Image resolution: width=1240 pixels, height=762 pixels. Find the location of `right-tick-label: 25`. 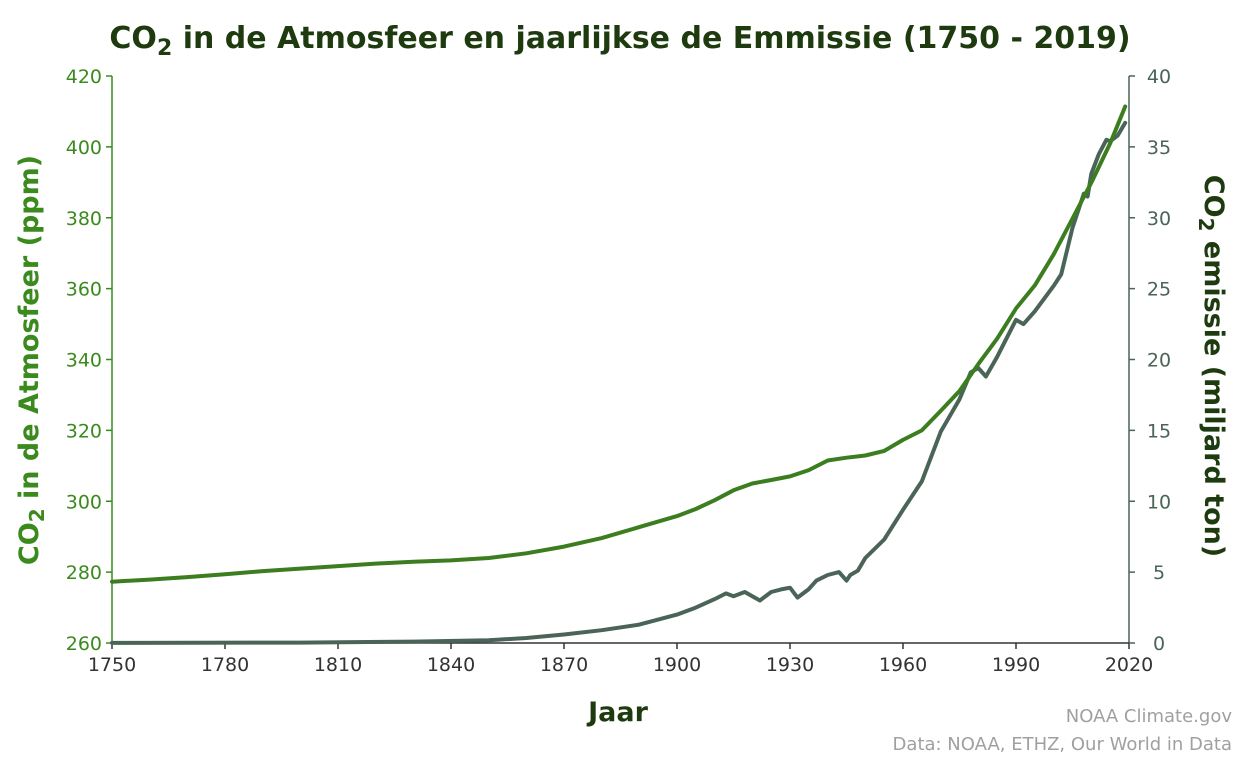

right-tick-label: 25 is located at coordinates (1159, 290).